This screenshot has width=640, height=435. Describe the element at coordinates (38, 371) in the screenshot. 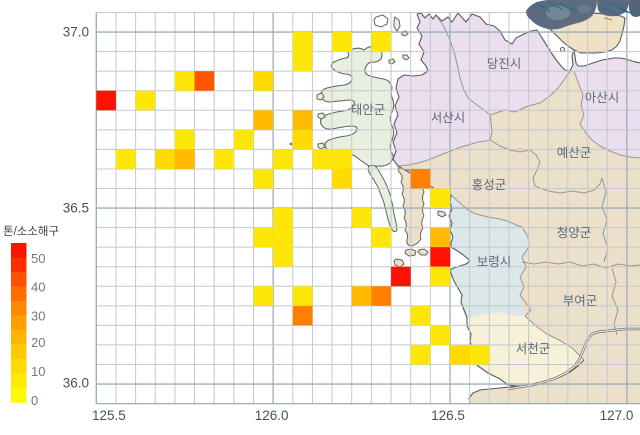

I see `svg-text: 10` at that location.